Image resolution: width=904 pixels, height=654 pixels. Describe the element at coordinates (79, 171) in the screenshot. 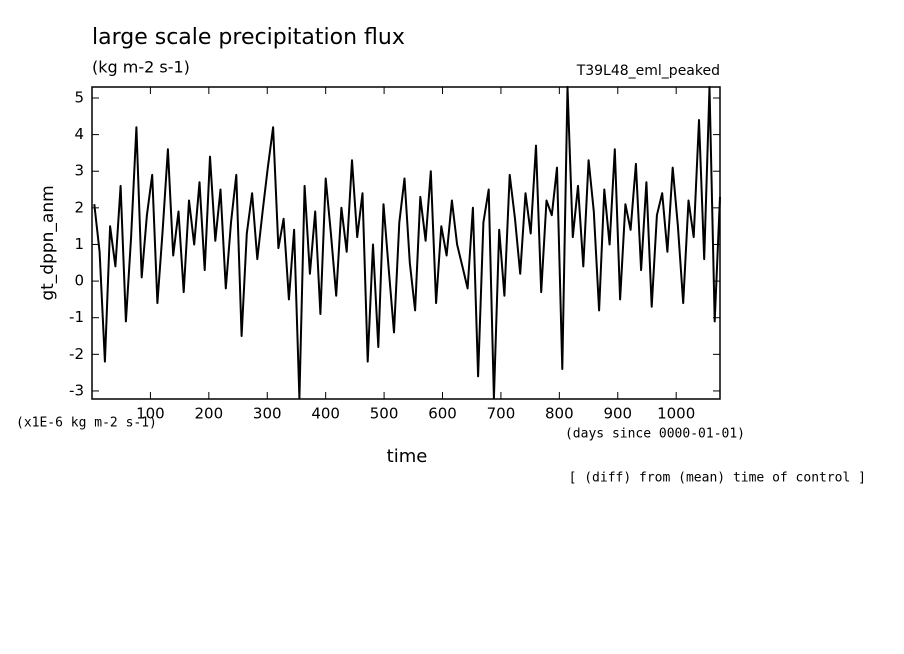

I see `y-tick-label: 3` at that location.